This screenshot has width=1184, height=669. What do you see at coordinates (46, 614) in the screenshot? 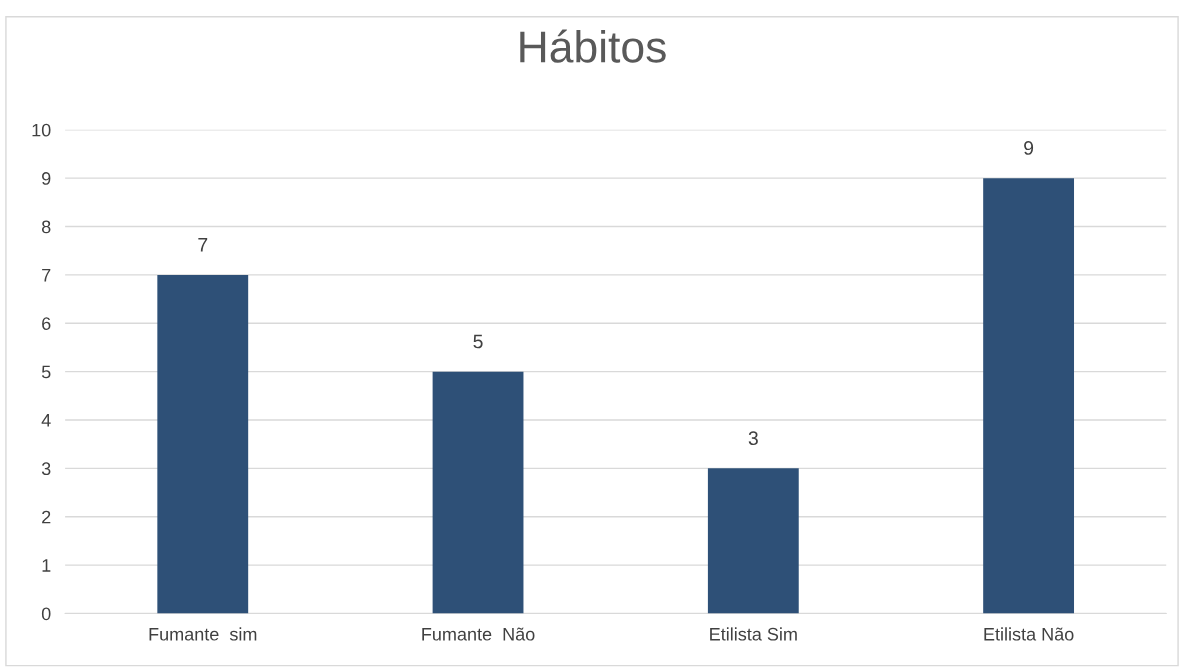
I see `y-tick-label: 0` at bounding box center [46, 614].